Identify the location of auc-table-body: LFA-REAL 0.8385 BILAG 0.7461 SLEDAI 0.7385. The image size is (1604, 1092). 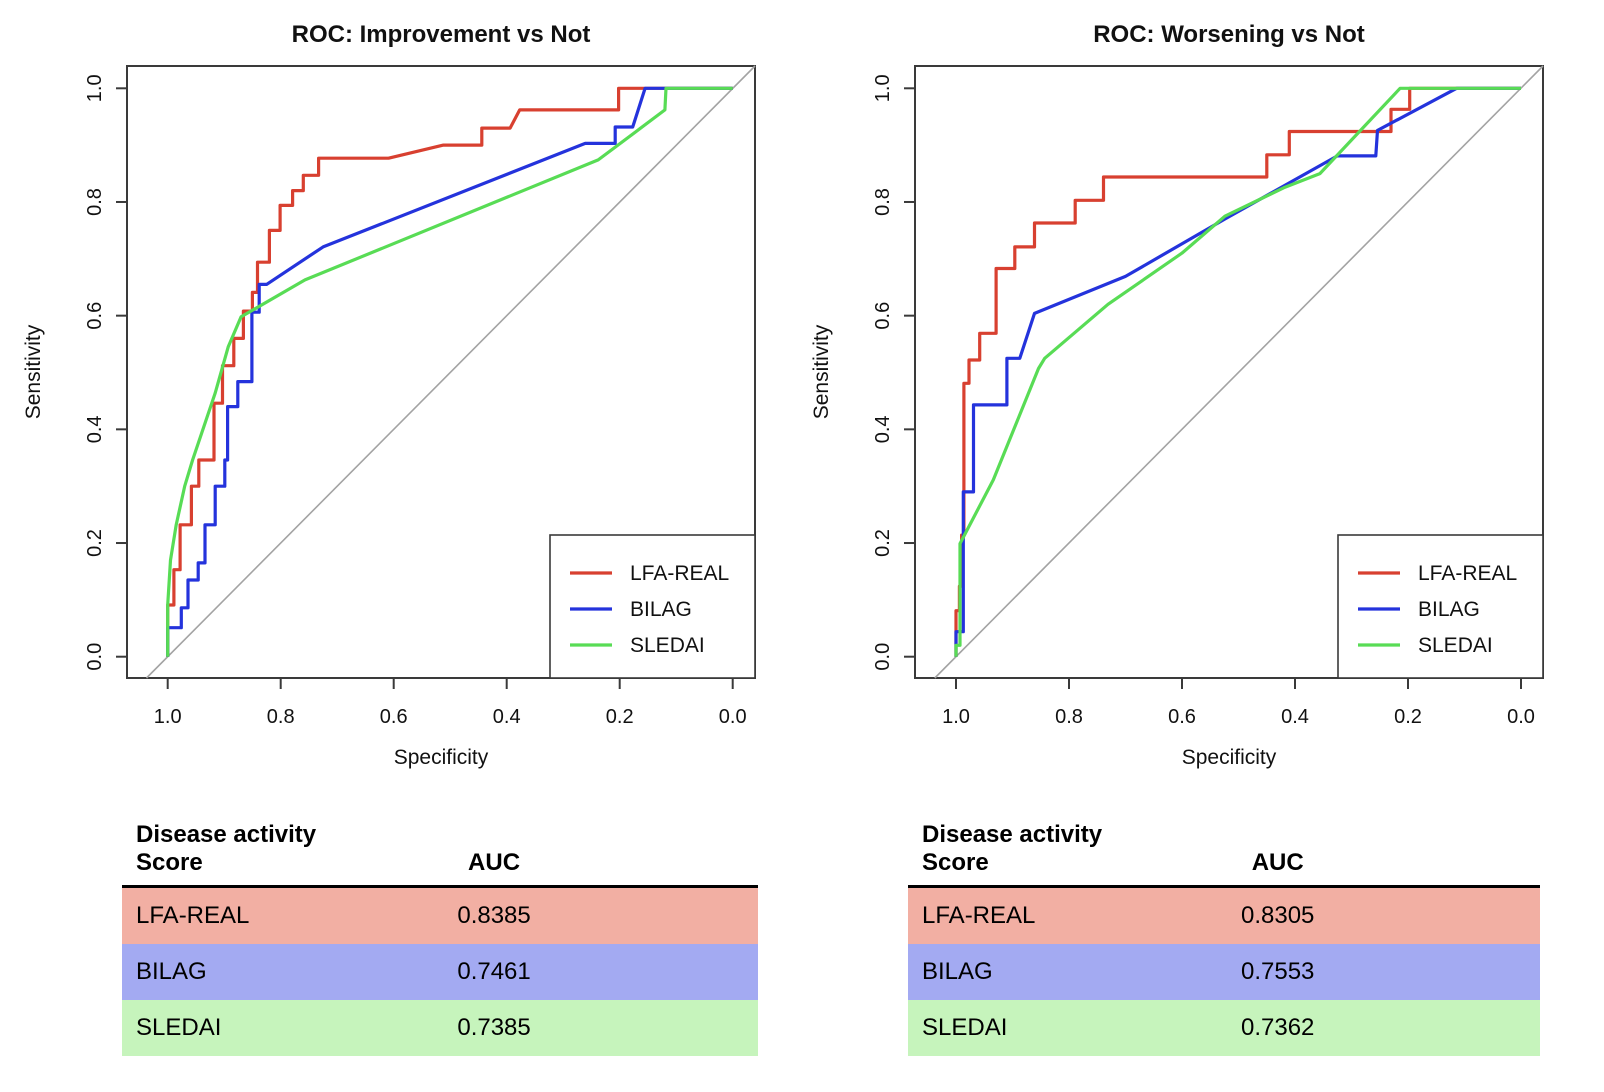
(440, 972).